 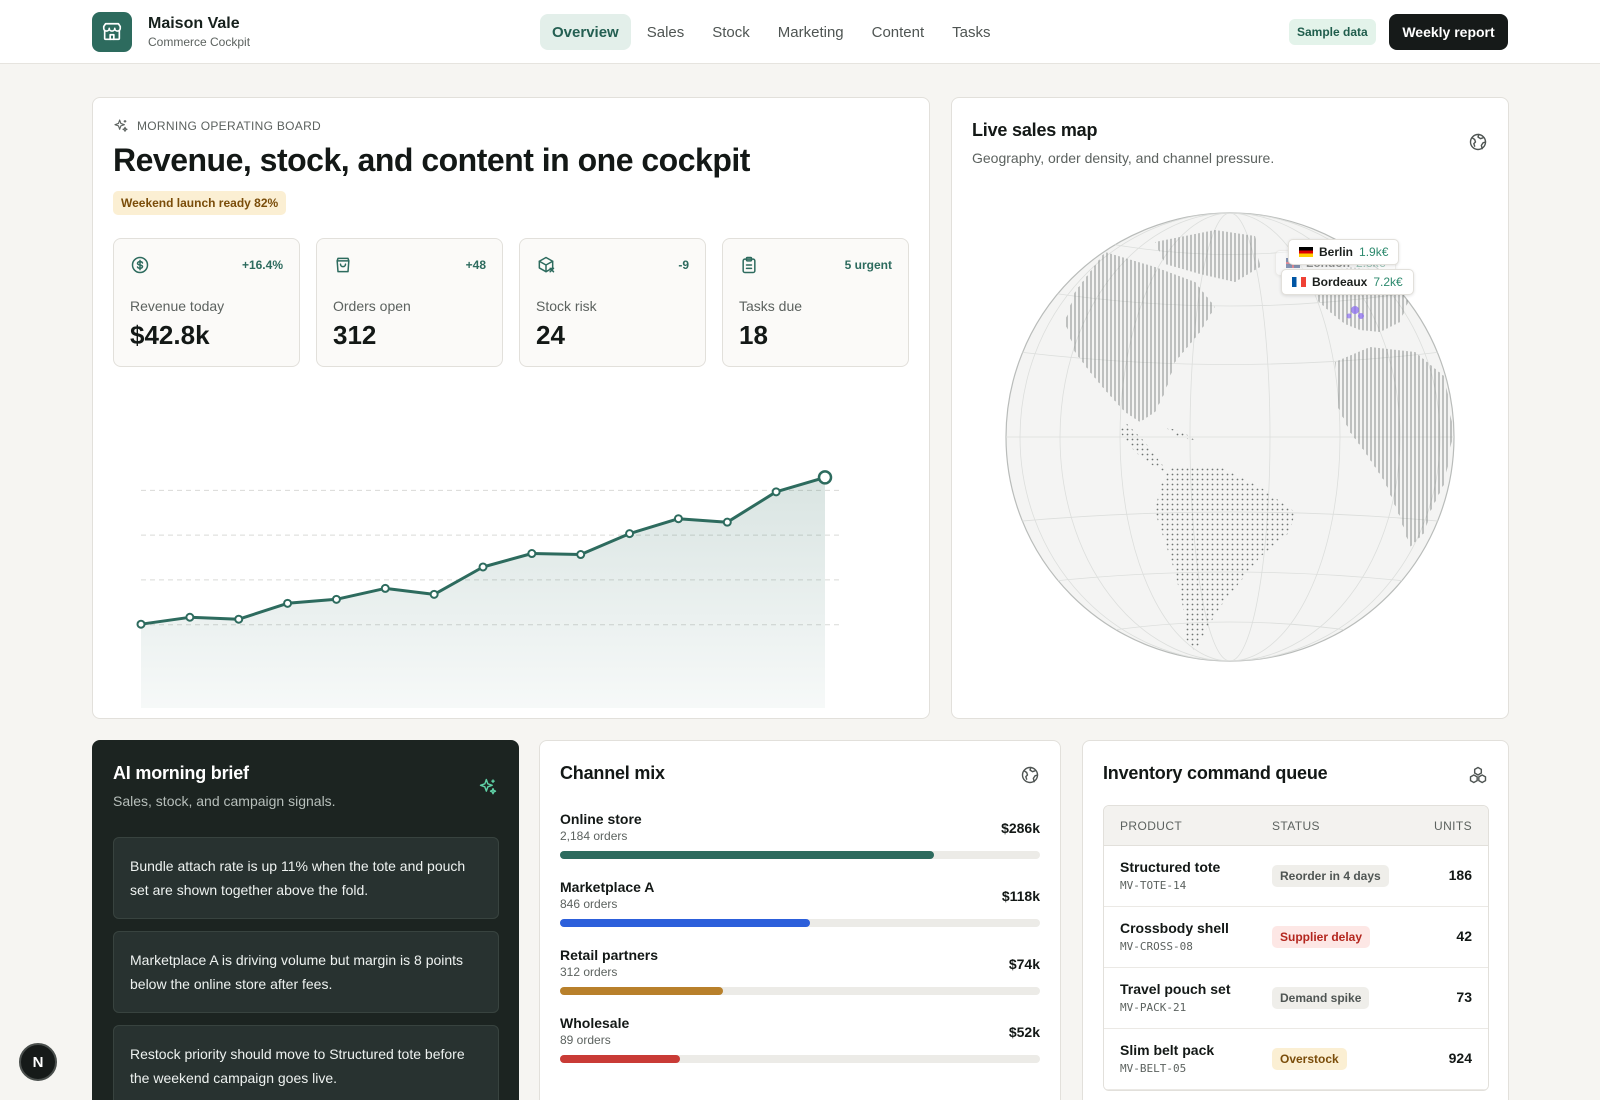 I want to click on channel-row: Wholesale 89 orders $52k, so click(x=800, y=1040).